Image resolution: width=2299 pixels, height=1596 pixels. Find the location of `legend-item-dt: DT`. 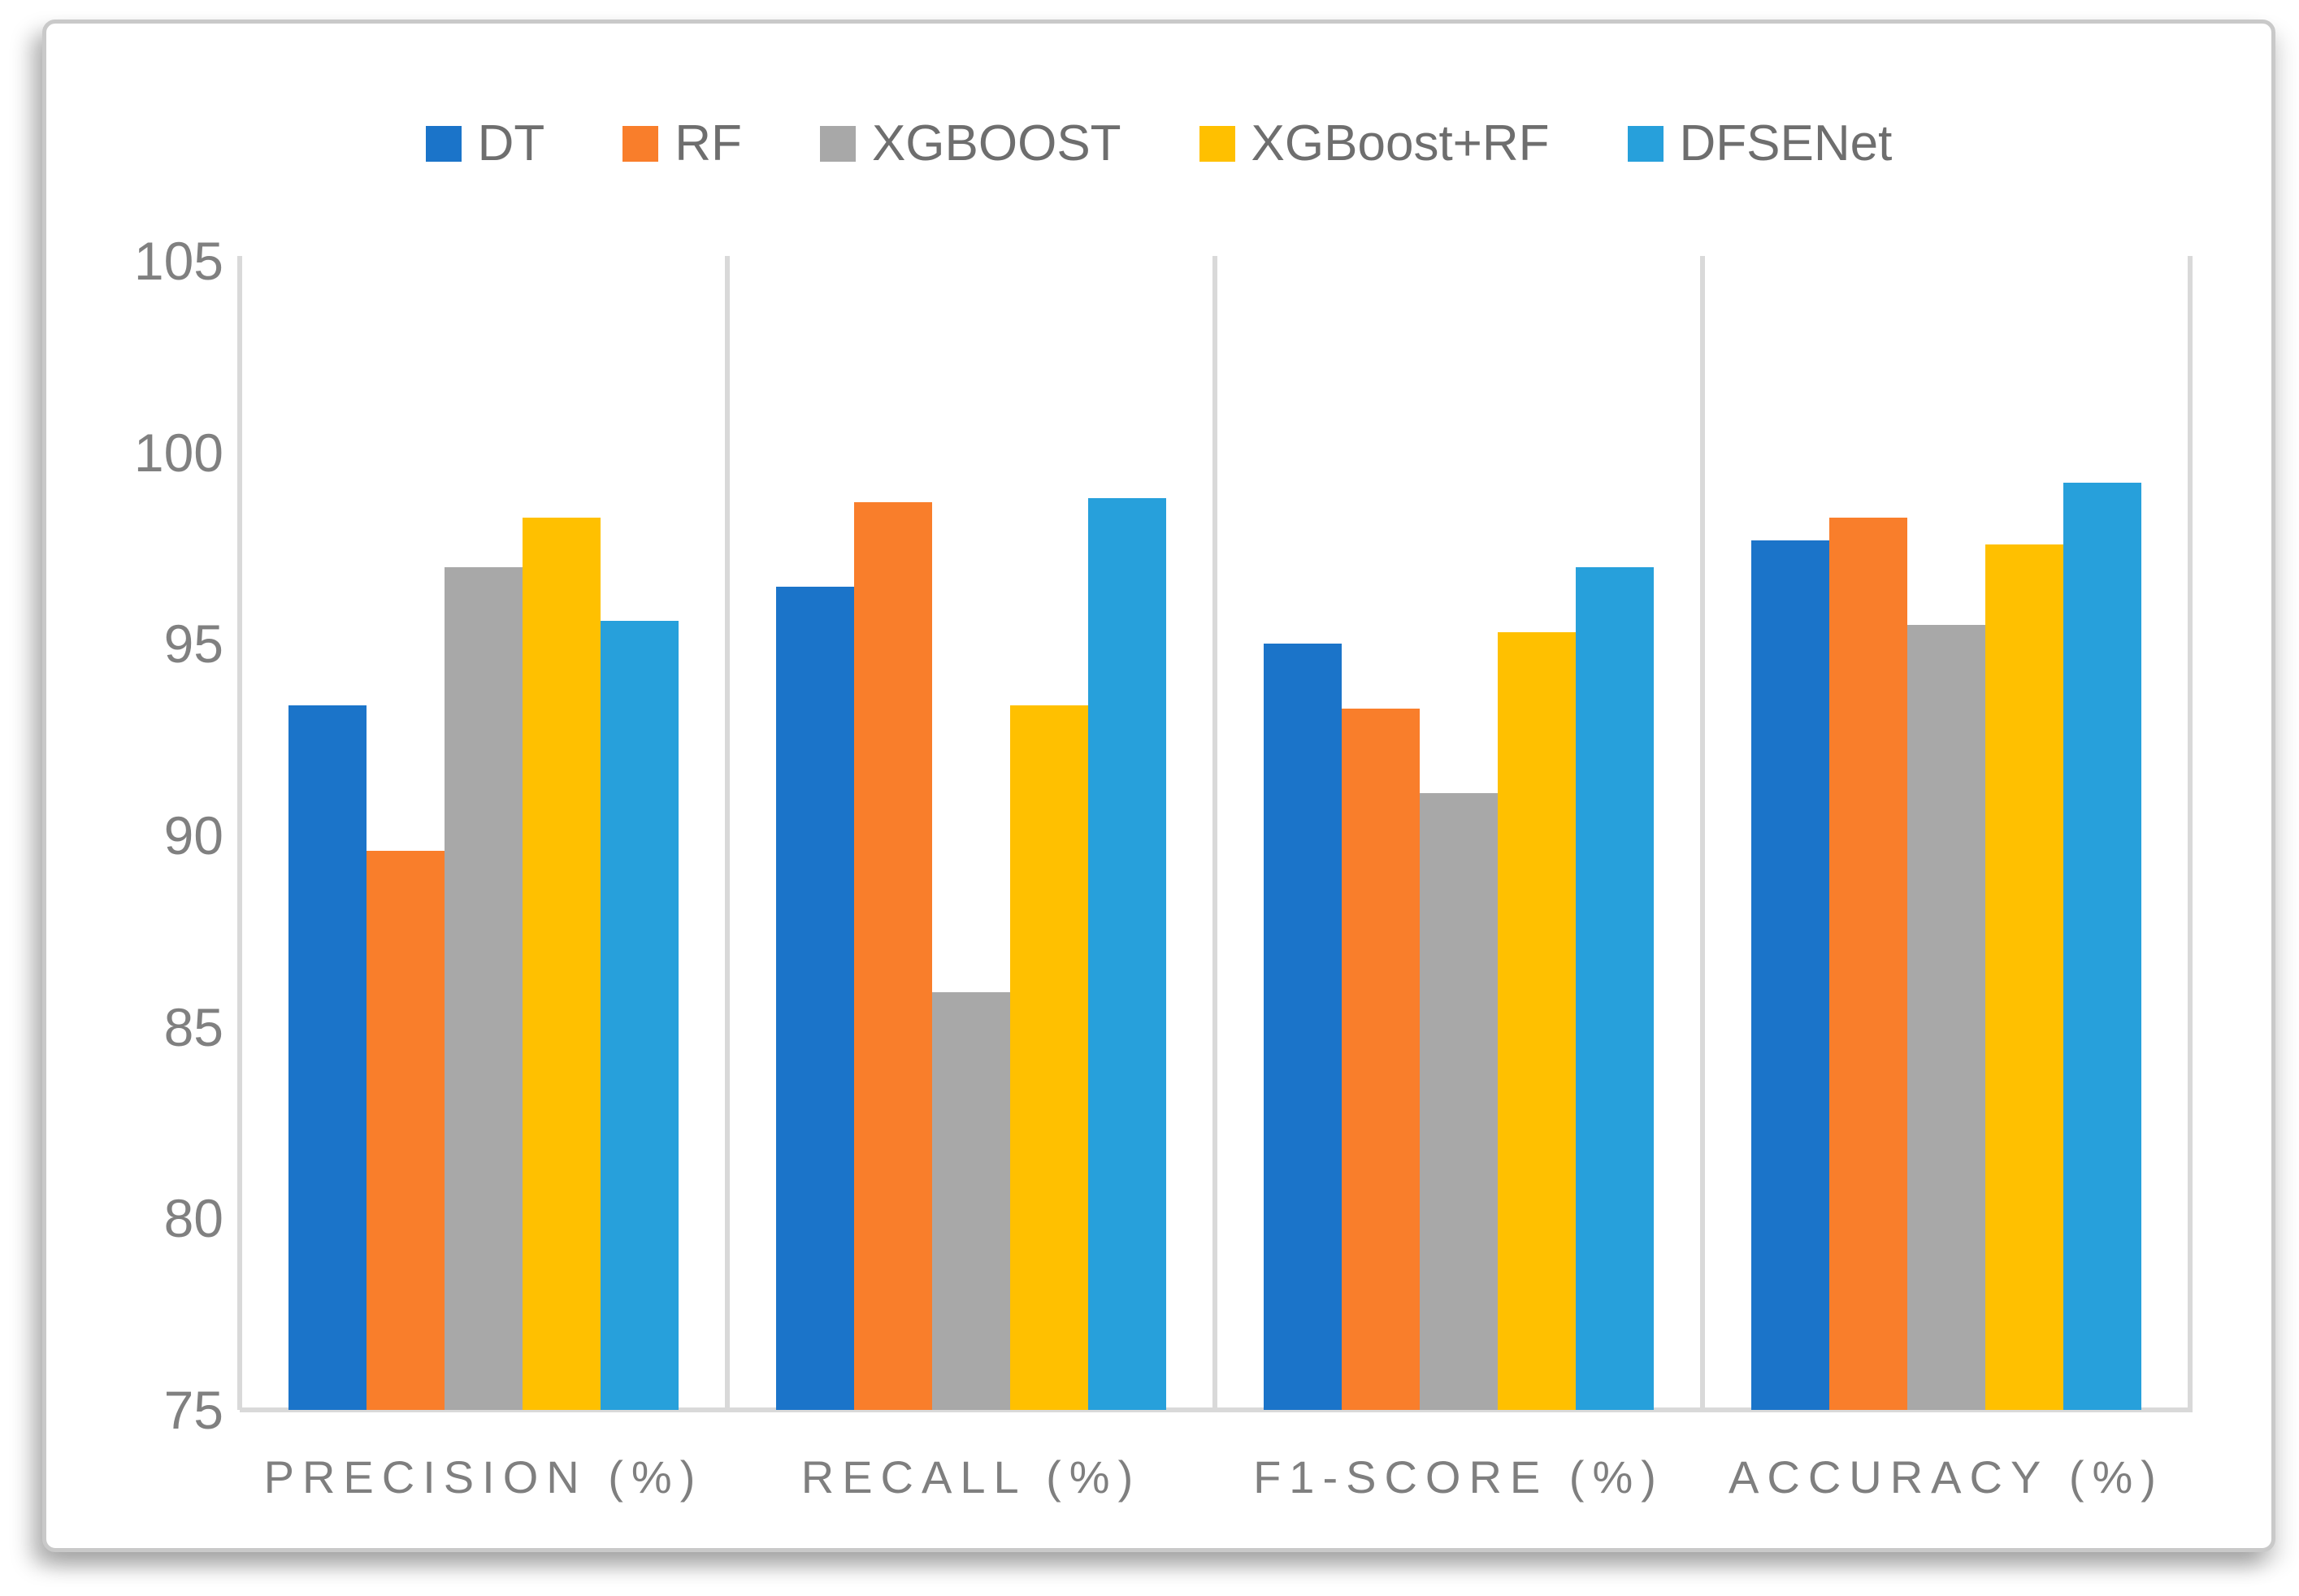

legend-item-dt: DT is located at coordinates (485, 143).